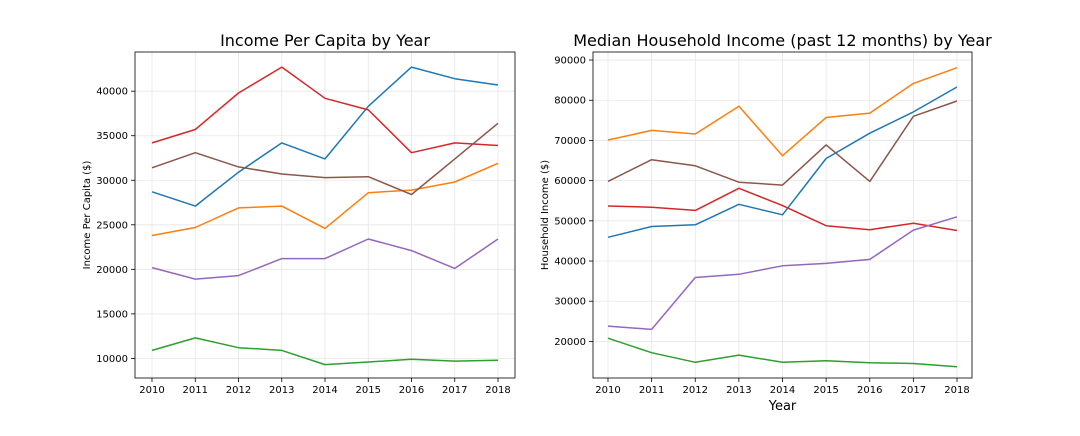  I want to click on y-tick-label: 80000, so click(570, 101).